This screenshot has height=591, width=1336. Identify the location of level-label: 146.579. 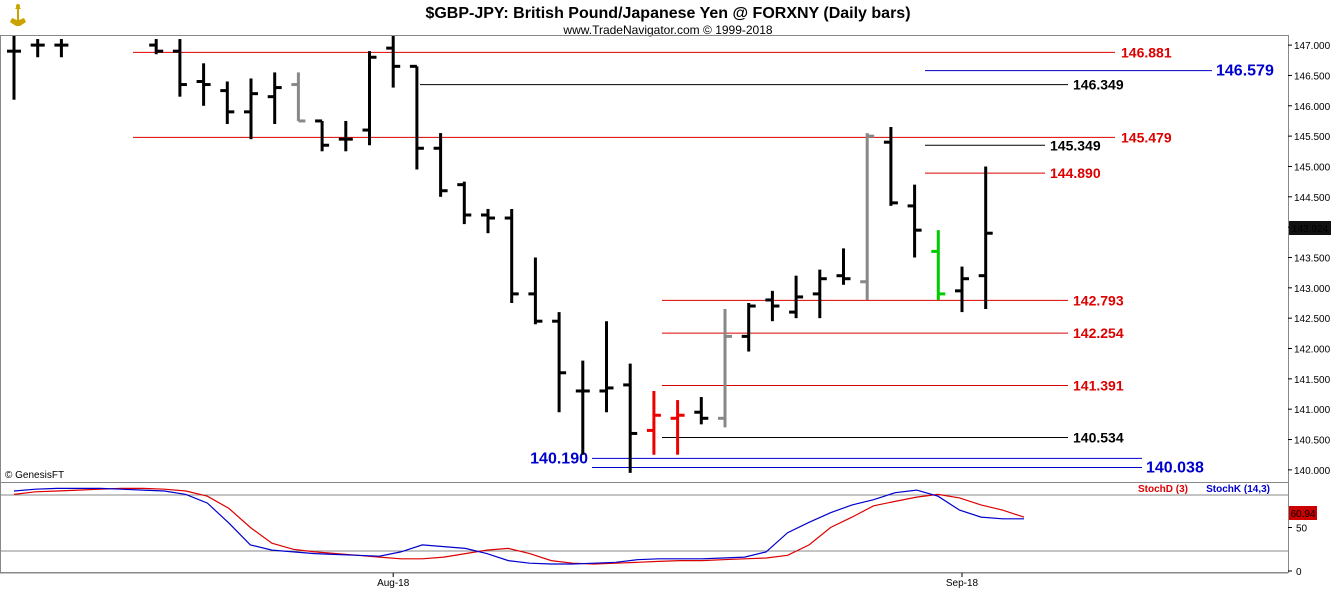
(1245, 71).